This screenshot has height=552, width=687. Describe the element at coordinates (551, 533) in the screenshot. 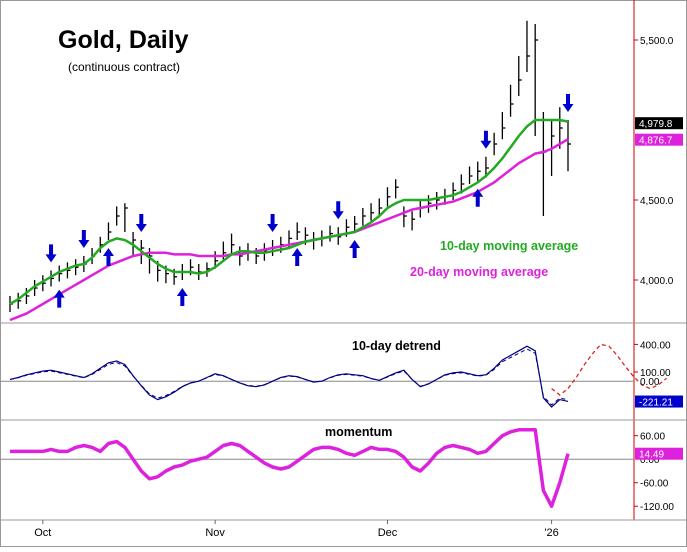

I see `x-tick-label: '26` at that location.